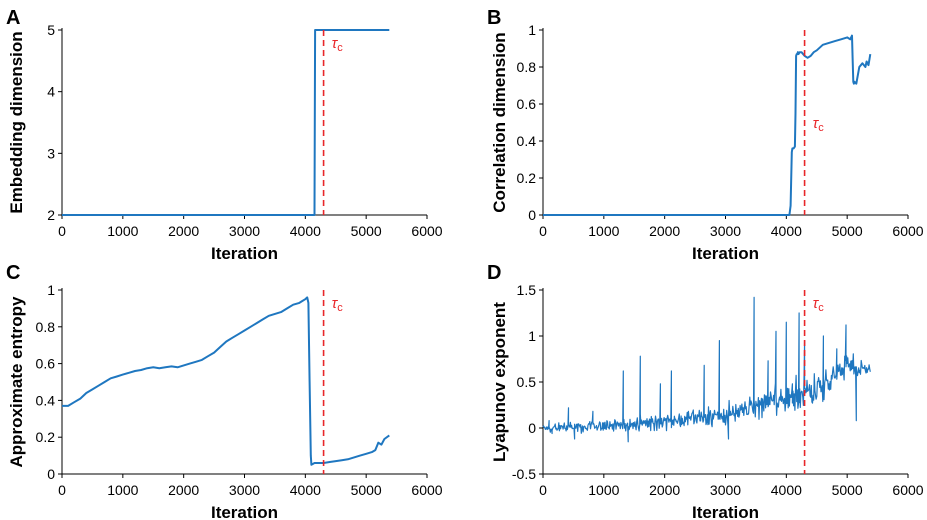  I want to click on series-line-a, so click(226, 122).